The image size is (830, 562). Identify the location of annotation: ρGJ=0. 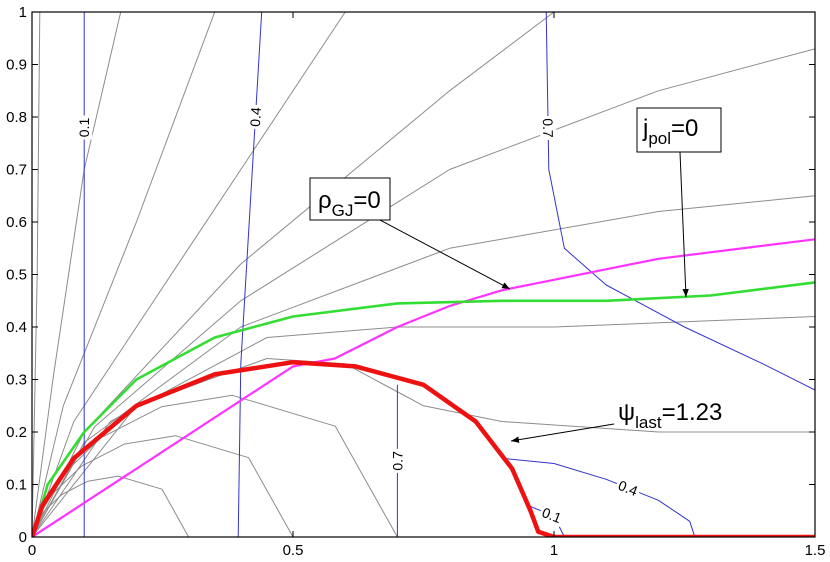
(349, 203).